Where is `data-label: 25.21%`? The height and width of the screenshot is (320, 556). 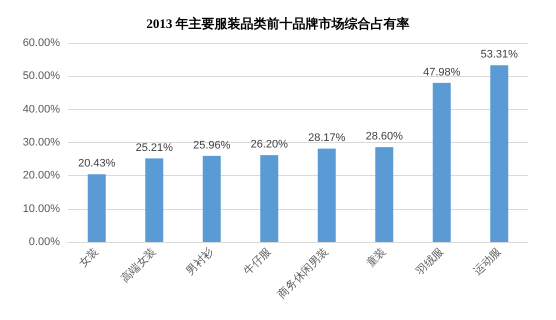
data-label: 25.21% is located at coordinates (155, 148).